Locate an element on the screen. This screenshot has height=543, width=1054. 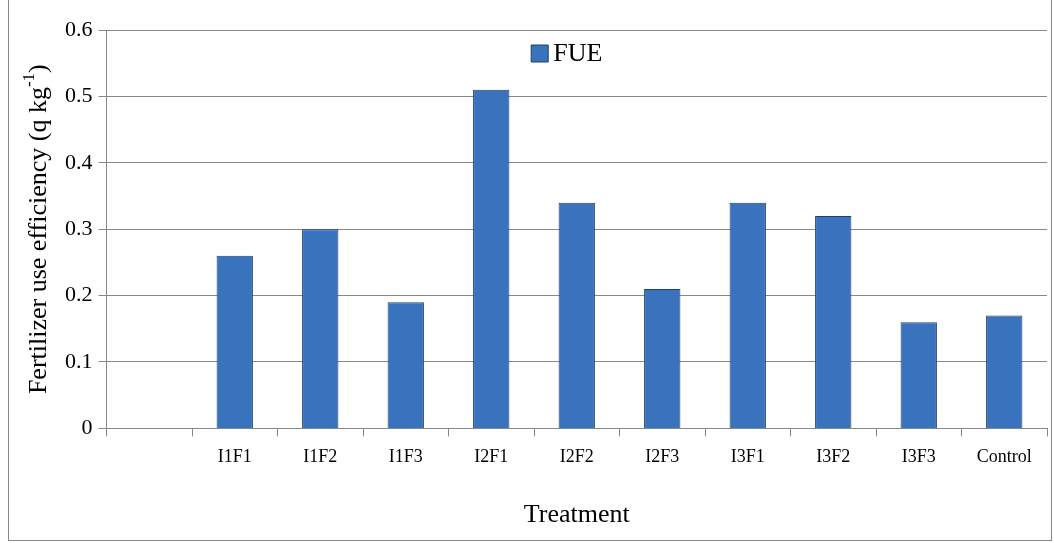
x-tick-label: I3F3 is located at coordinates (918, 455).